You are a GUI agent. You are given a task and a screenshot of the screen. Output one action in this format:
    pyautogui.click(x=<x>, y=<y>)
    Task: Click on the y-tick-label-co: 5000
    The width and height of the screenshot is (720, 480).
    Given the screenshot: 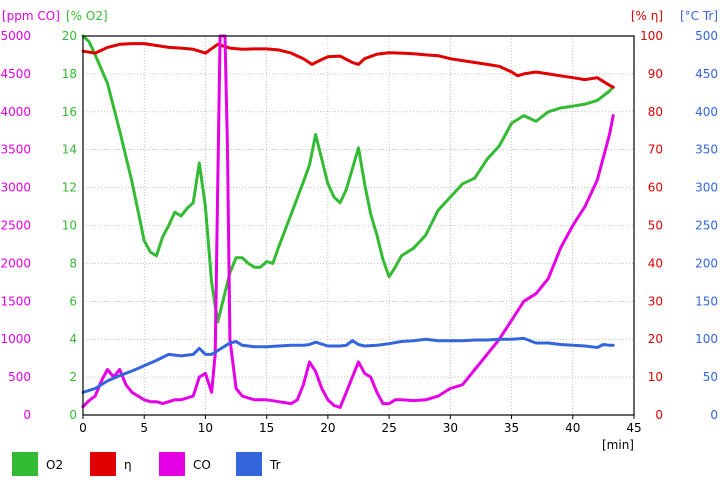 What is the action you would take?
    pyautogui.click(x=15, y=36)
    